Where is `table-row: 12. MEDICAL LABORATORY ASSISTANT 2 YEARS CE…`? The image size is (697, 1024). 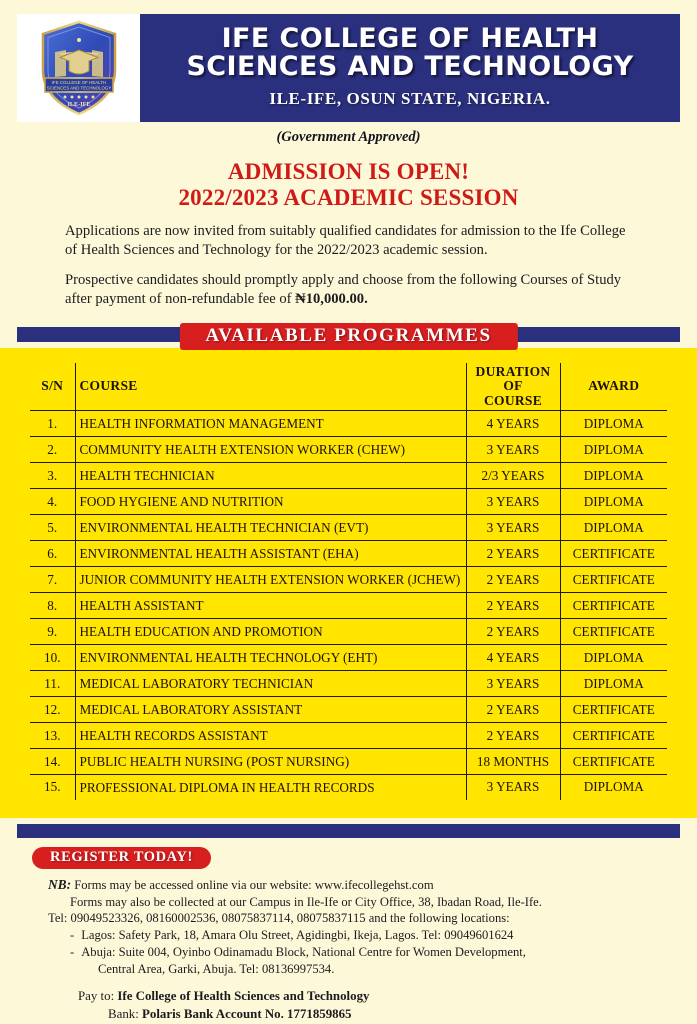
table-row: 12. MEDICAL LABORATORY ASSISTANT 2 YEARS CE… is located at coordinates (348, 710).